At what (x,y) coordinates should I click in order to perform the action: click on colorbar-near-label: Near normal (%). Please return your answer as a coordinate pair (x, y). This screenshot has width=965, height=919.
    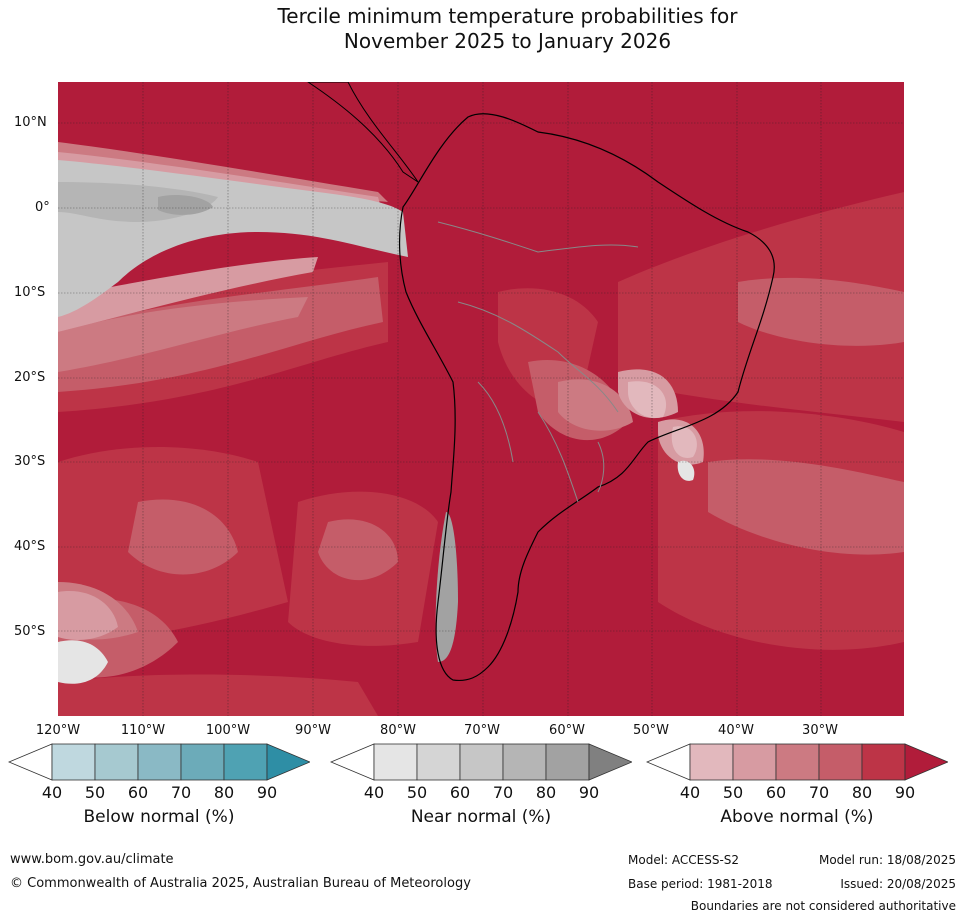
    Looking at the image, I should click on (481, 817).